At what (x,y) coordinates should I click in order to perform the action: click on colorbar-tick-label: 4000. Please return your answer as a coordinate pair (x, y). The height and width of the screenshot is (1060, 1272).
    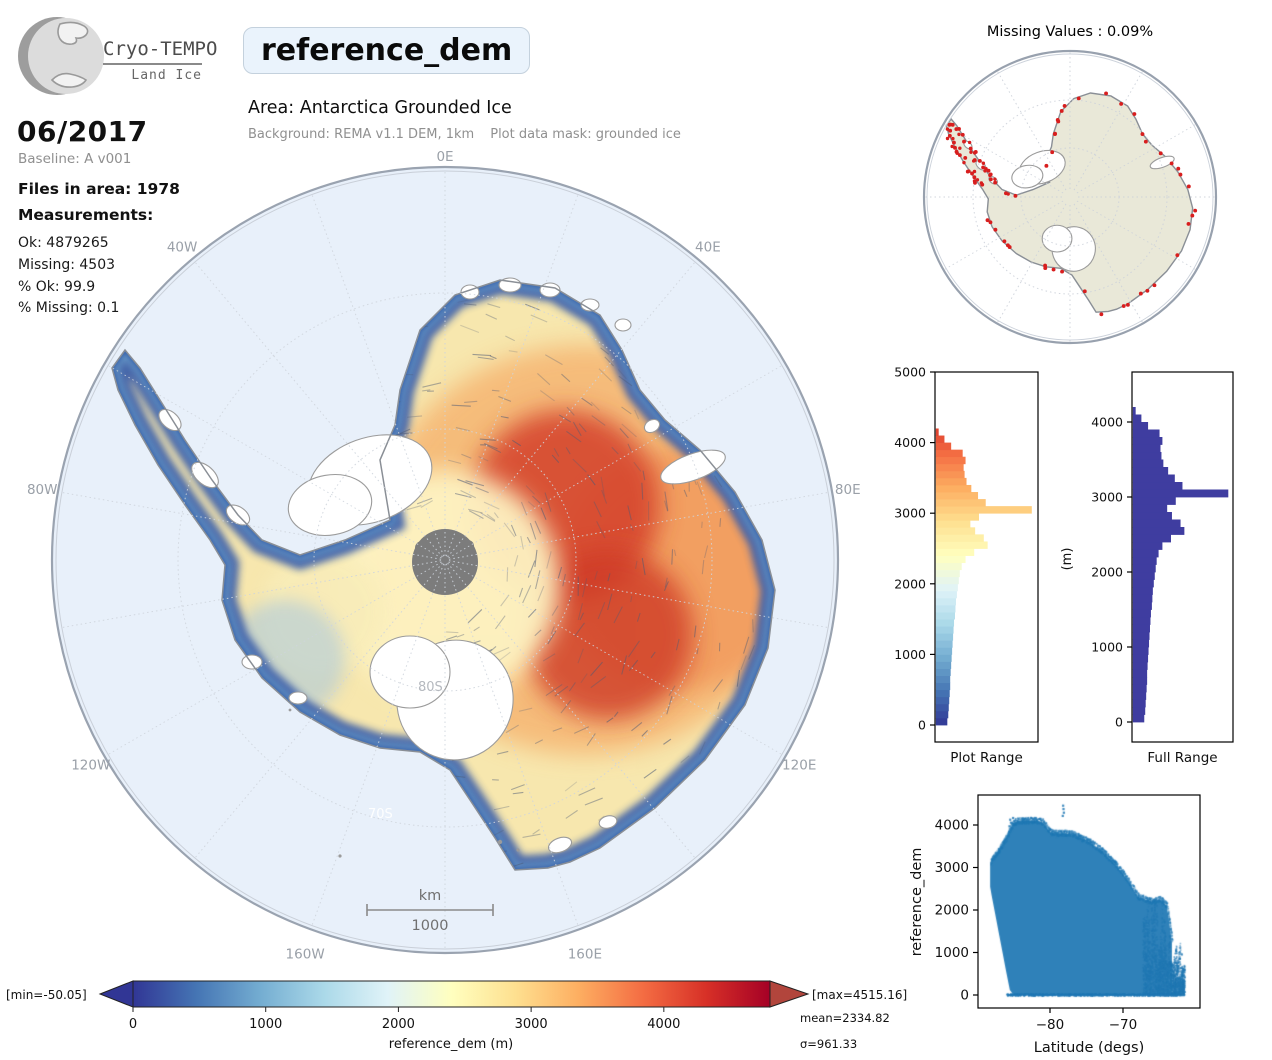
    Looking at the image, I should click on (663, 1024).